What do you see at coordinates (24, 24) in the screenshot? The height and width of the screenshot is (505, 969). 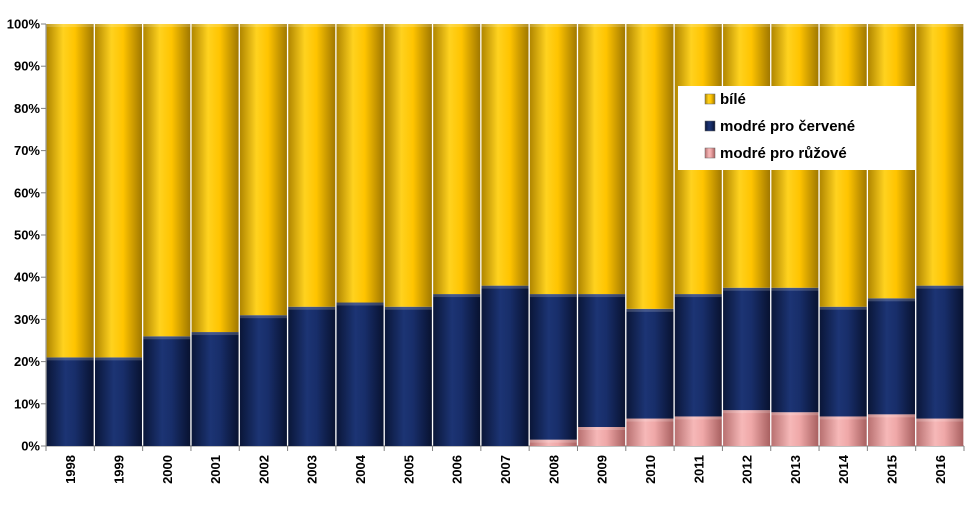 I see `y-tick-label: 100%` at bounding box center [24, 24].